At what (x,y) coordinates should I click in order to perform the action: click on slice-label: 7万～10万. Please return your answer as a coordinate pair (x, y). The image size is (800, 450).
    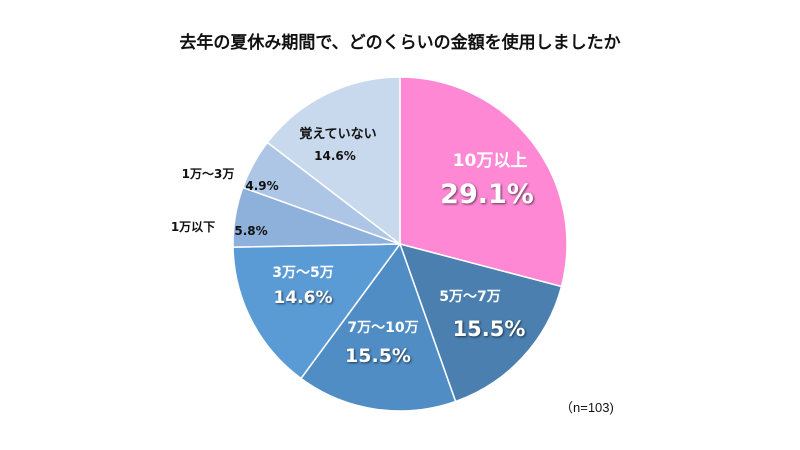
    Looking at the image, I should click on (382, 328).